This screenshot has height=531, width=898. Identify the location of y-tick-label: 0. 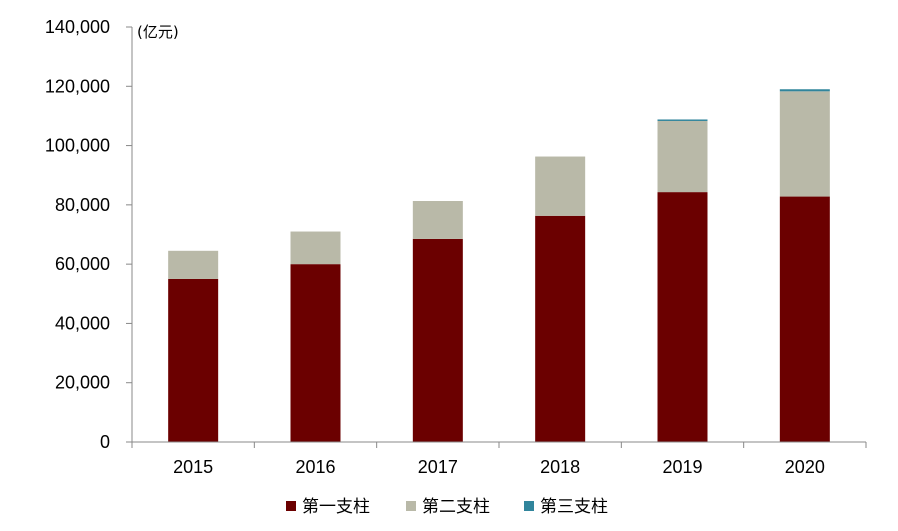
(105, 442).